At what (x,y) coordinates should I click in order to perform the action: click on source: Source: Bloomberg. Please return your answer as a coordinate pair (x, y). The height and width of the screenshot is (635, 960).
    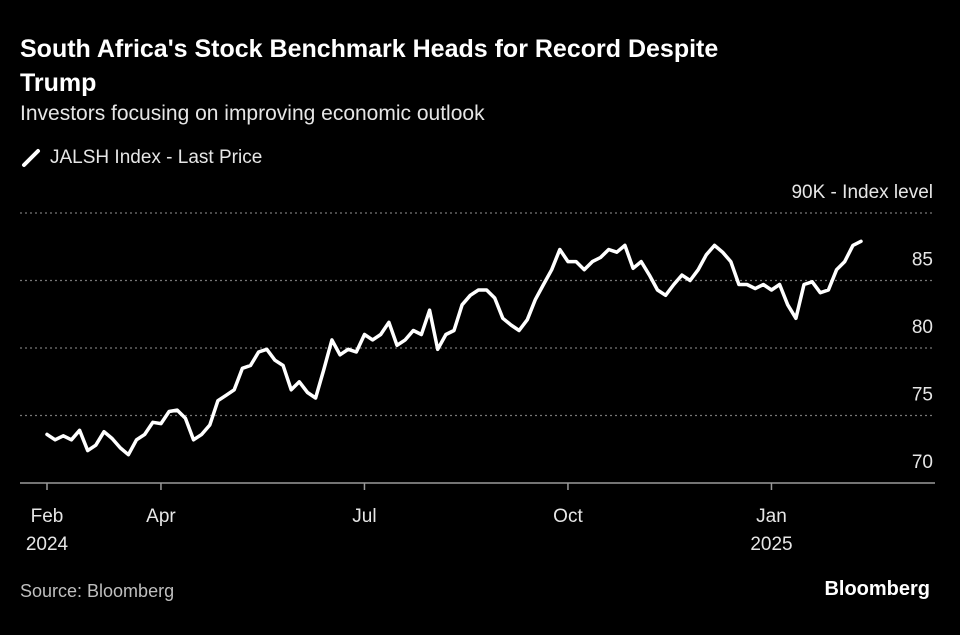
    Looking at the image, I should click on (97, 591).